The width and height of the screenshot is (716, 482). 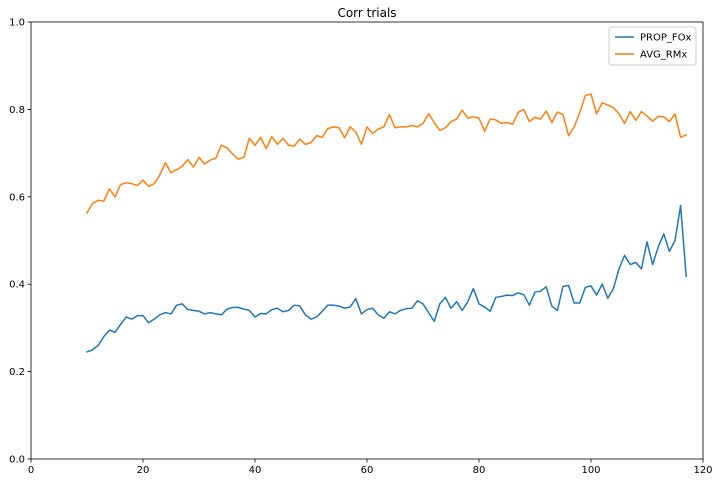 What do you see at coordinates (366, 13) in the screenshot?
I see `chart-title: Corr trials` at bounding box center [366, 13].